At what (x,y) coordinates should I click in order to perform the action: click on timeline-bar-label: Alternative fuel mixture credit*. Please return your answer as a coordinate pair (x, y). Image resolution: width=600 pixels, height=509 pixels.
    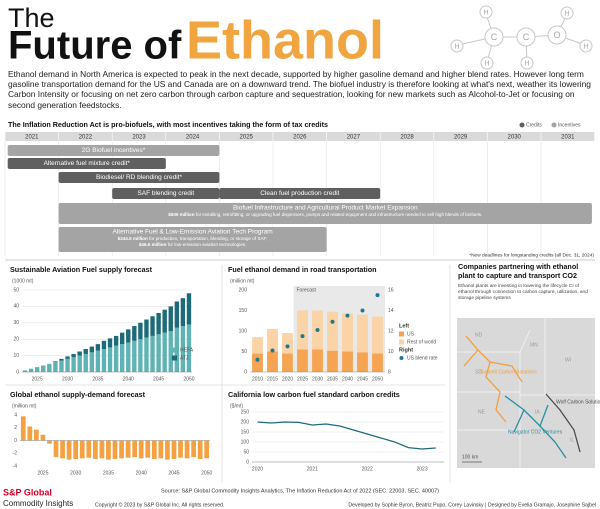
    Looking at the image, I should click on (87, 163).